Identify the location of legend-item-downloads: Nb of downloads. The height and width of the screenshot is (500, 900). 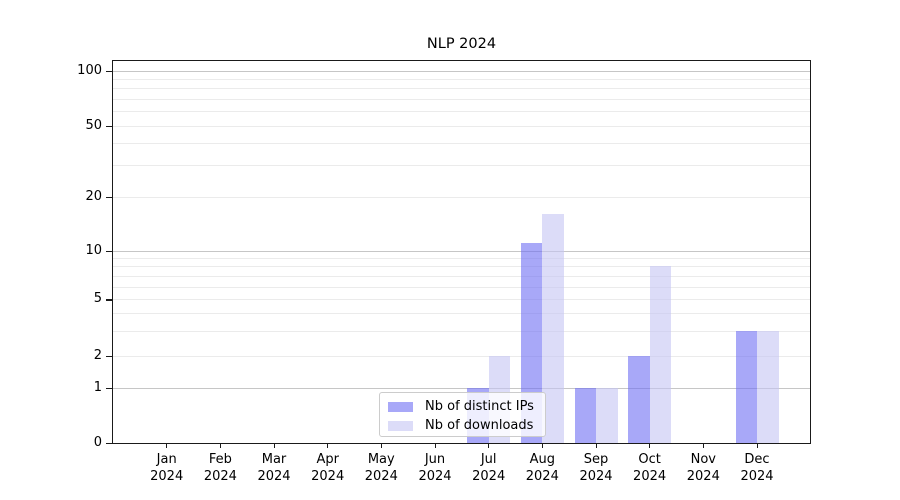
(462, 425).